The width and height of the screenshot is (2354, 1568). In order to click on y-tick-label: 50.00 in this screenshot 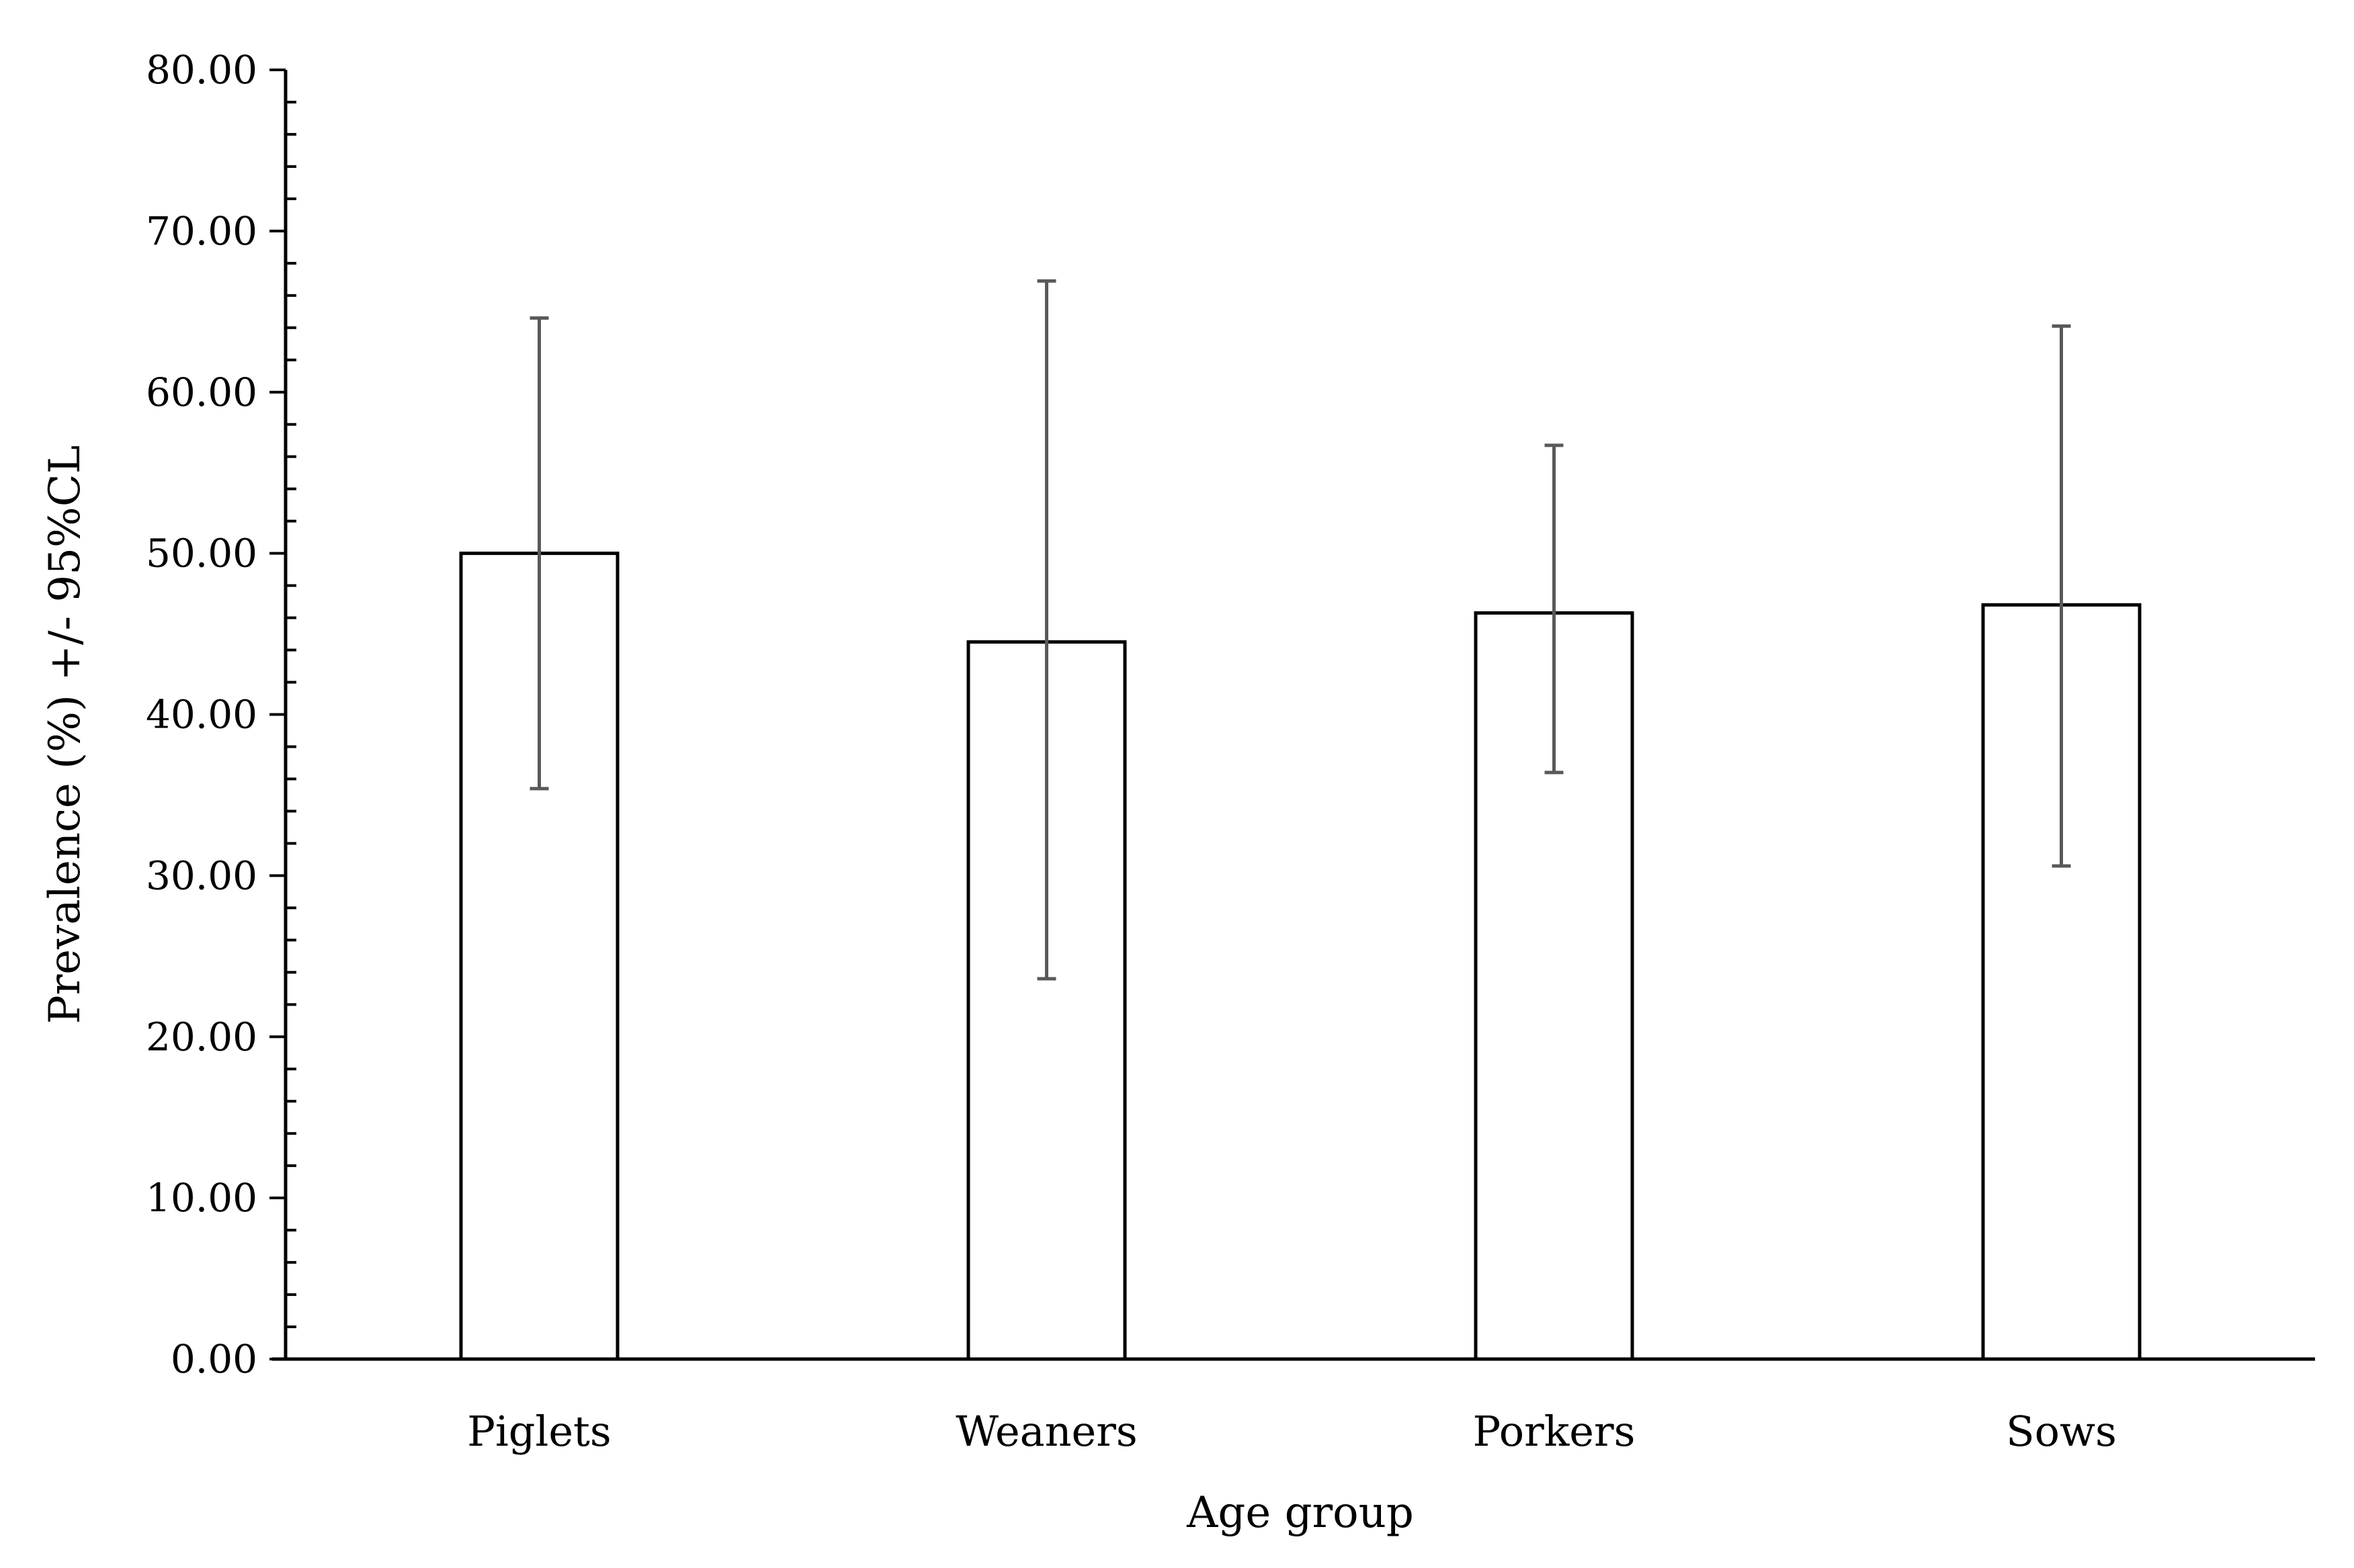, I will do `click(201, 553)`.